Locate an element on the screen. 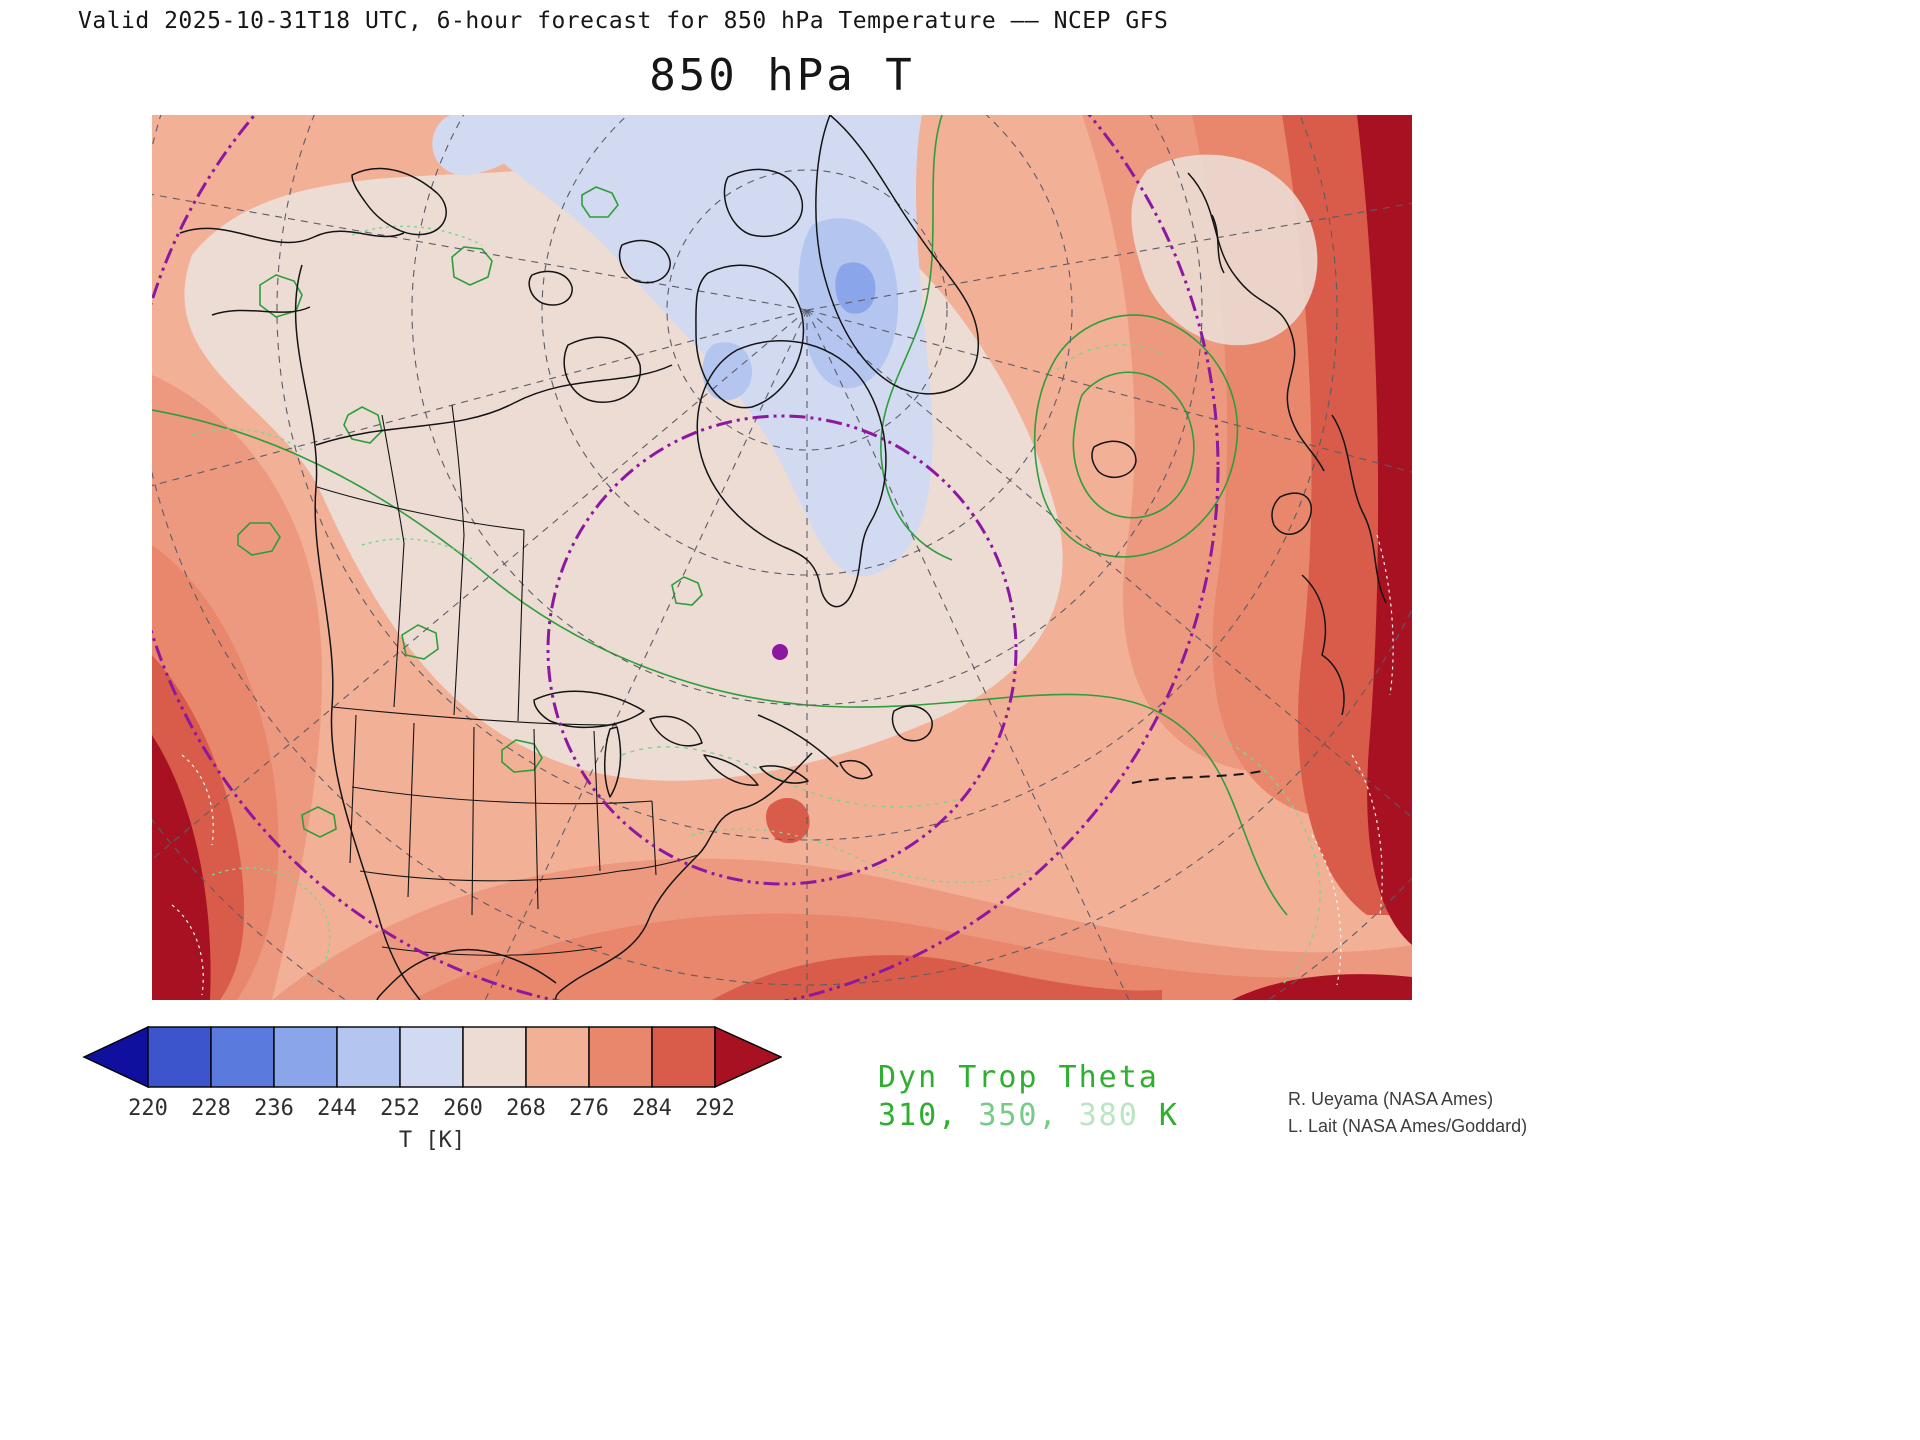  station-dot is located at coordinates (780, 652).